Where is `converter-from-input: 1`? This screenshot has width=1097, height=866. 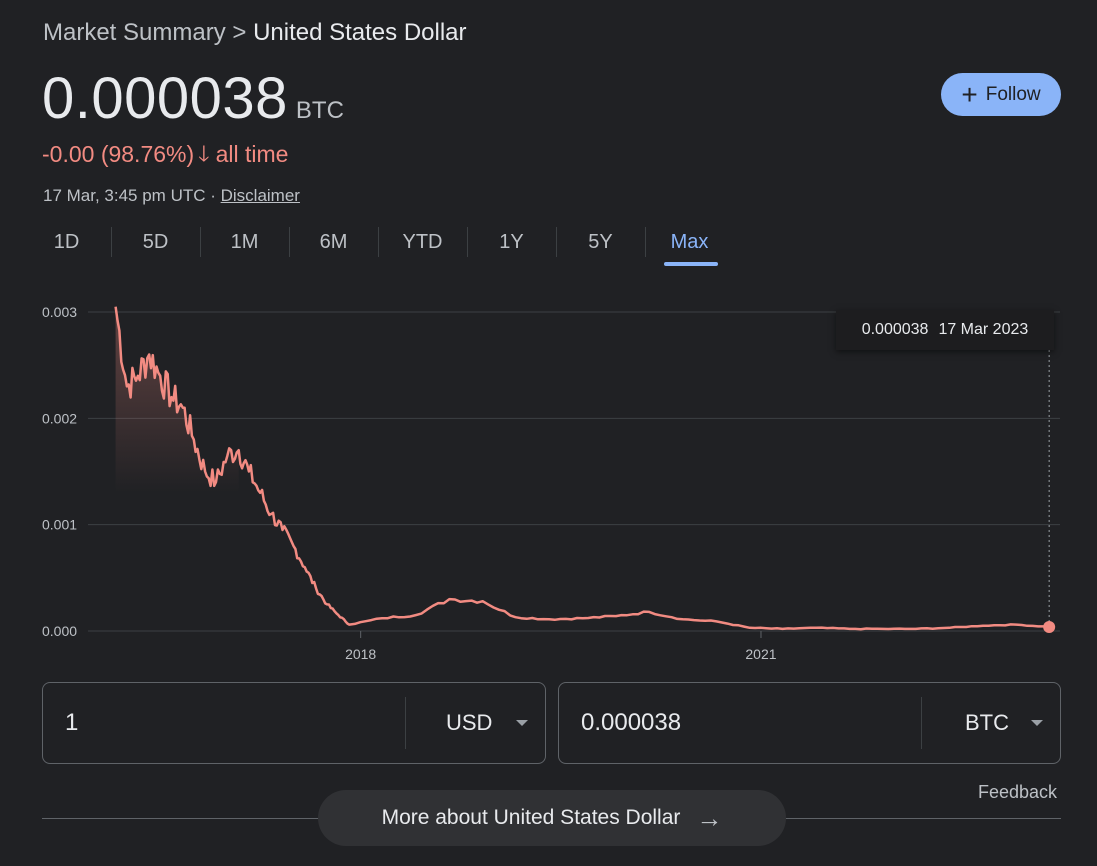 converter-from-input: 1 is located at coordinates (72, 722).